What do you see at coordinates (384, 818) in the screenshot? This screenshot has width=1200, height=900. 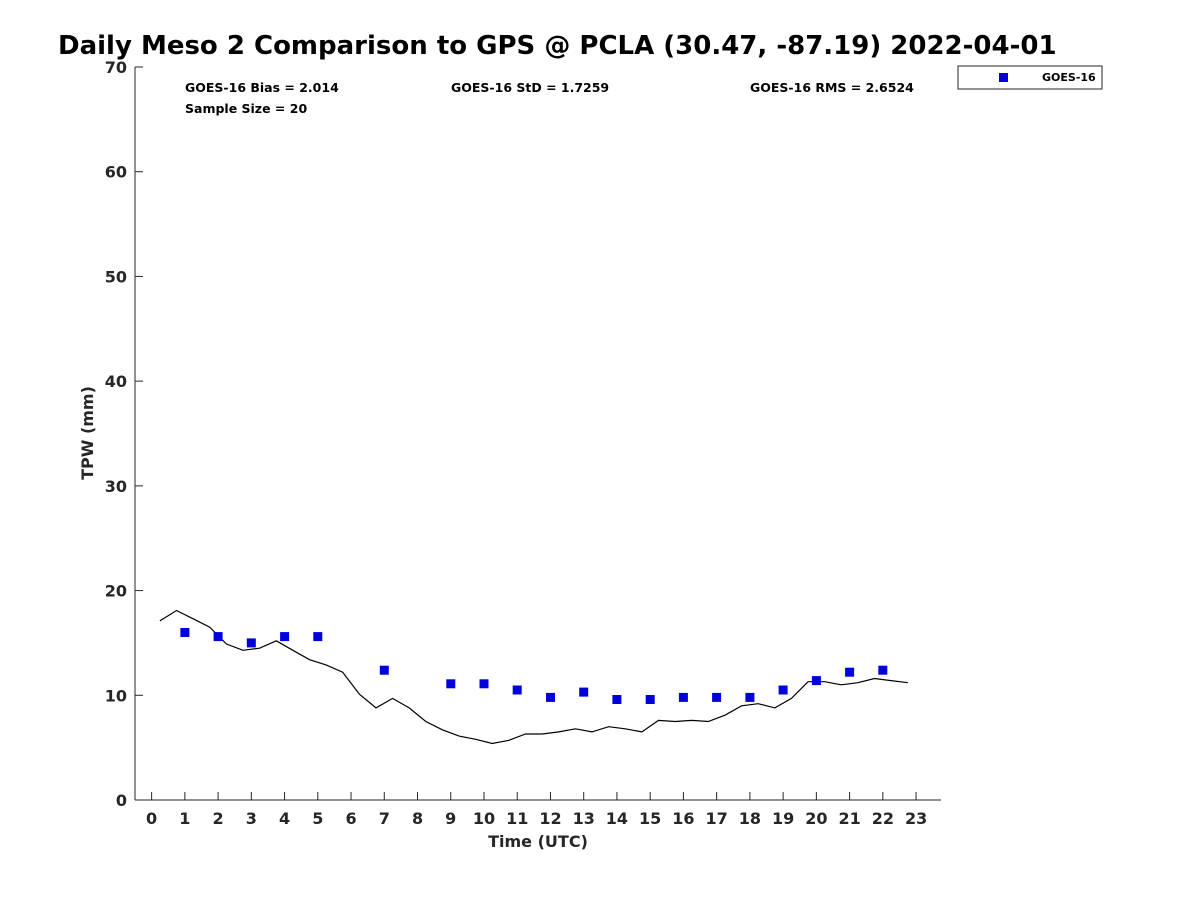 I see `x-tick-label: 7` at bounding box center [384, 818].